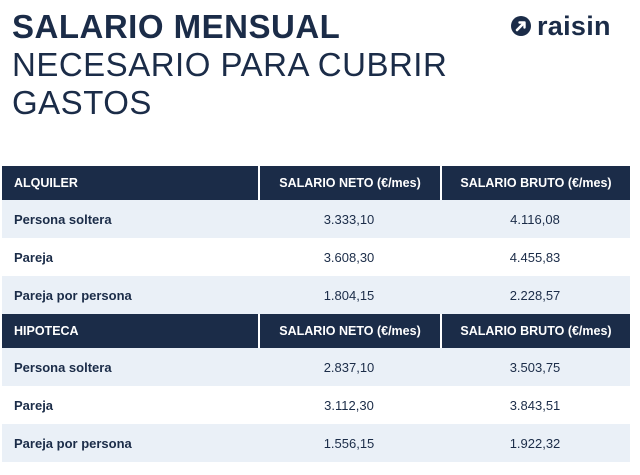 The height and width of the screenshot is (475, 640). What do you see at coordinates (521, 26) in the screenshot?
I see `raisin-logo-mark-icon` at bounding box center [521, 26].